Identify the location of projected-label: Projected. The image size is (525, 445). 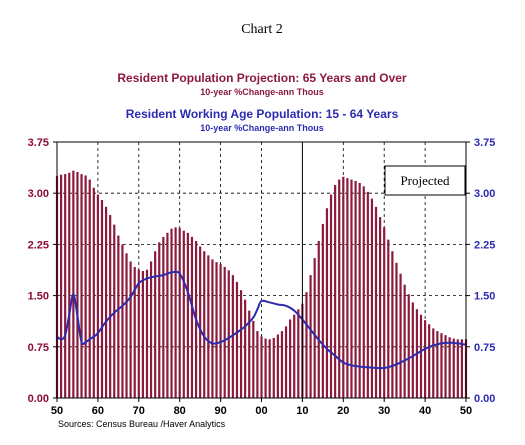
(425, 180).